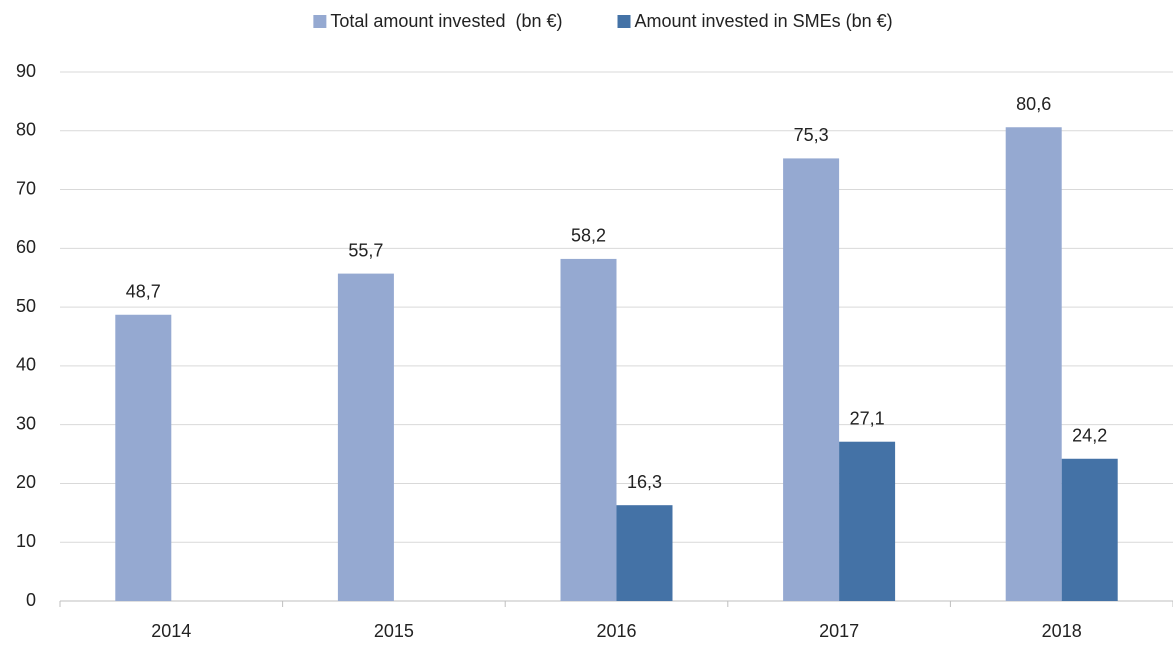  I want to click on data-label: 80,6, so click(1033, 104).